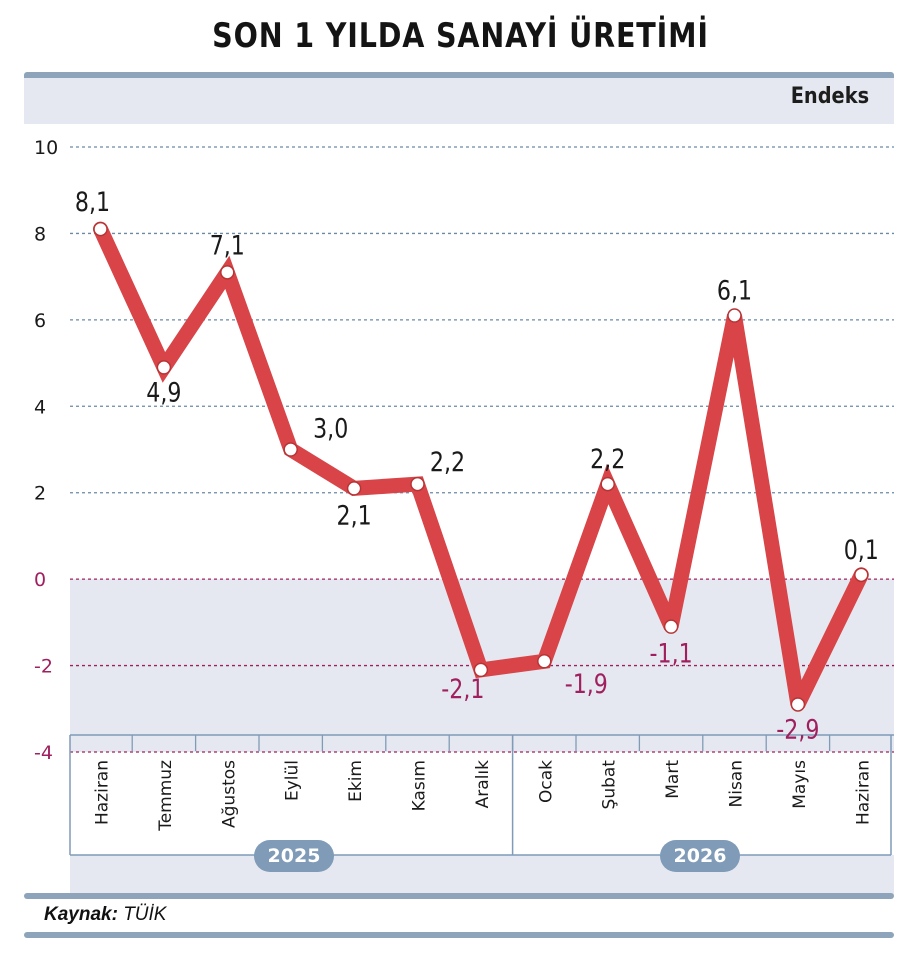  What do you see at coordinates (459, 75) in the screenshot?
I see `top-divider` at bounding box center [459, 75].